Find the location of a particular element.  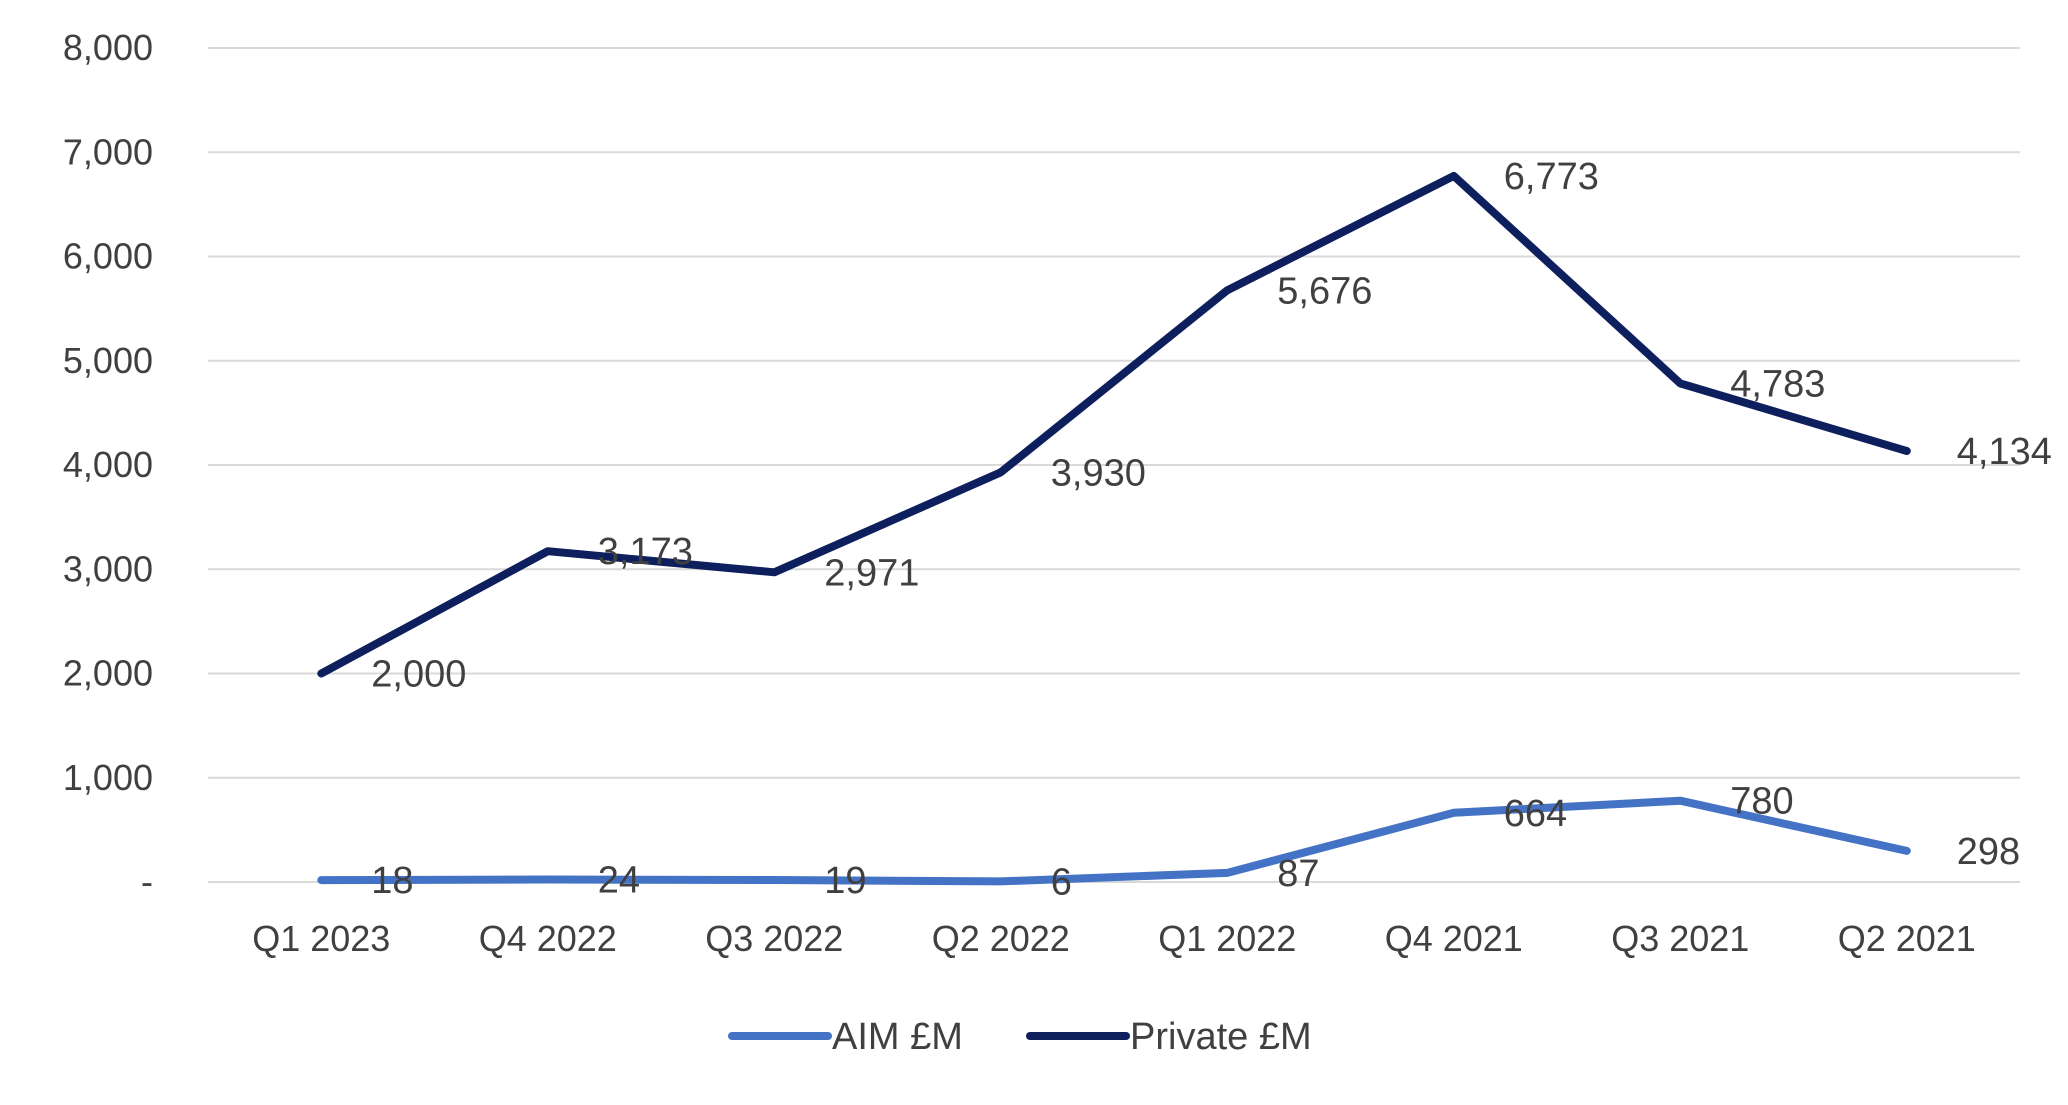

y-tick-label: 4,000 is located at coordinates (108, 464).